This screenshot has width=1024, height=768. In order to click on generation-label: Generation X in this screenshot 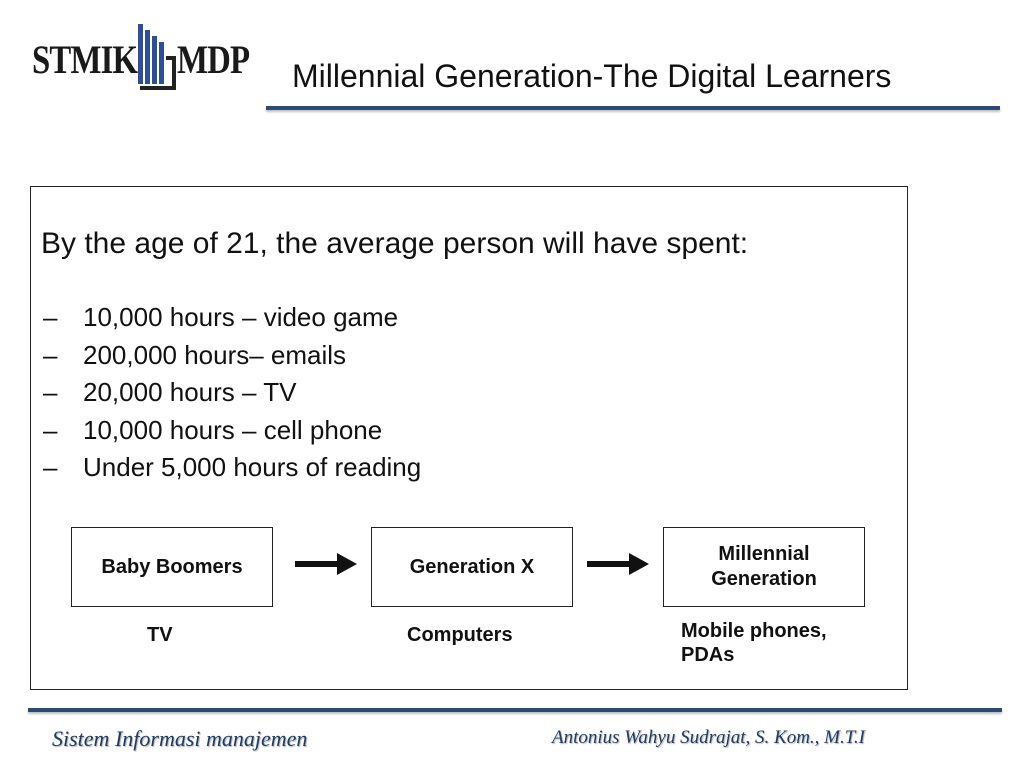, I will do `click(472, 566)`.